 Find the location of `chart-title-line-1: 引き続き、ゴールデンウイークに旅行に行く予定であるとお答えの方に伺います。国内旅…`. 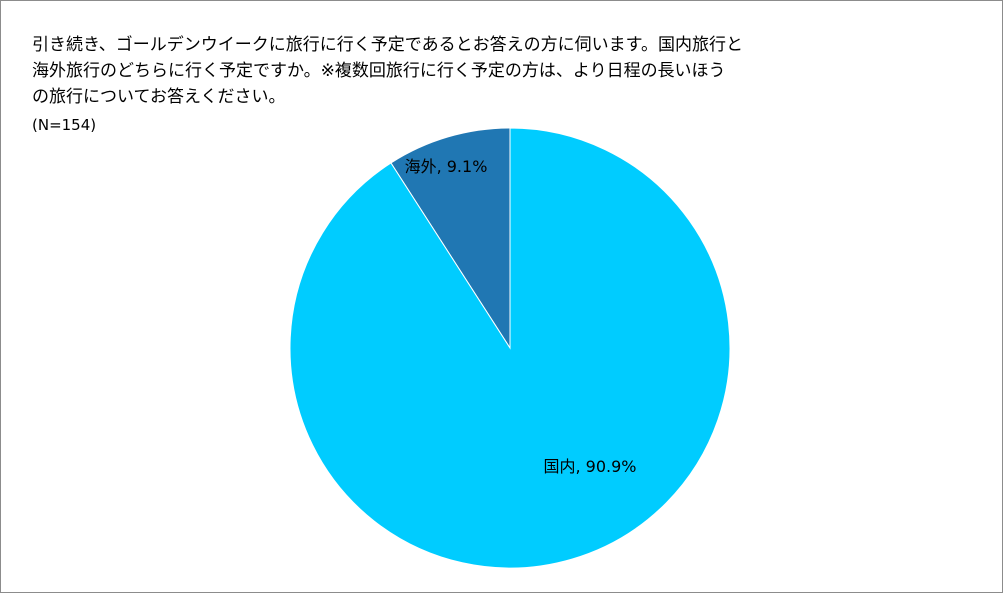

chart-title-line-1: 引き続き、ゴールデンウイークに旅行に行く予定であるとお答えの方に伺います。国内旅… is located at coordinates (387, 45).